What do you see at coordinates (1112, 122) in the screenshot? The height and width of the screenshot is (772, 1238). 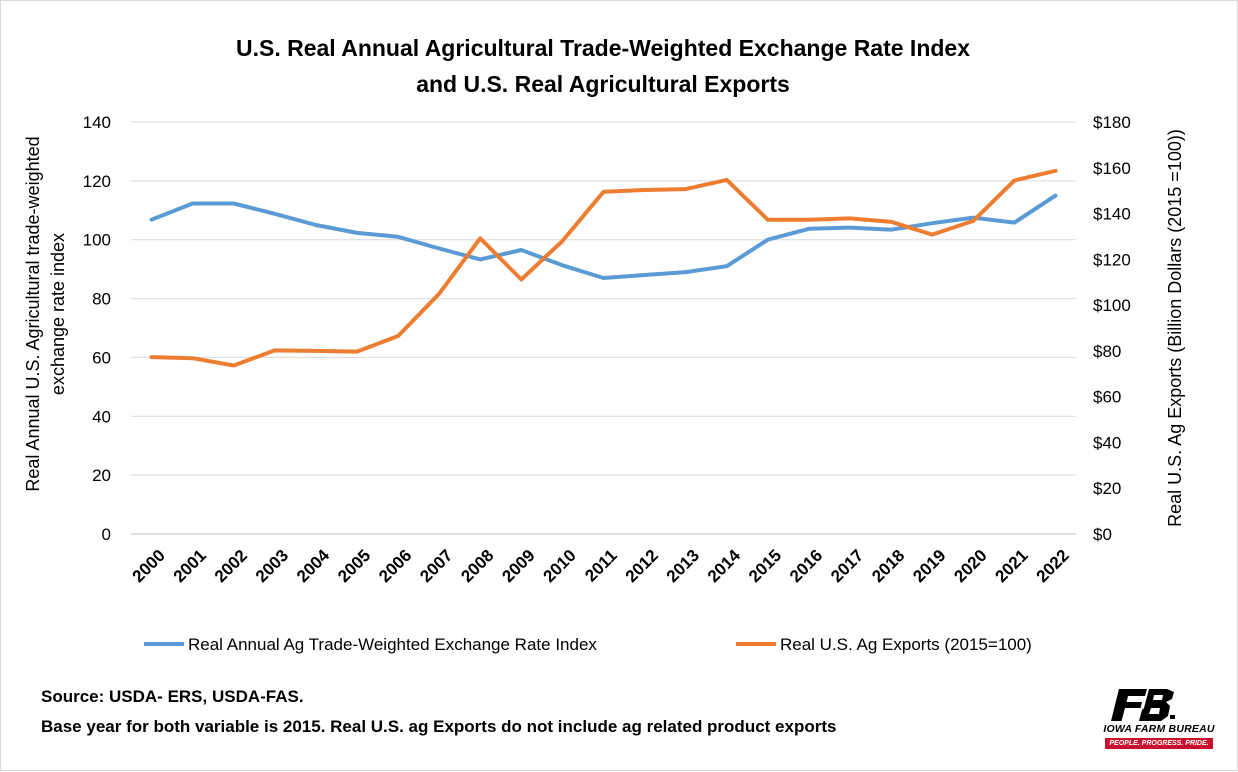 I see `right-tick-label: $180` at bounding box center [1112, 122].